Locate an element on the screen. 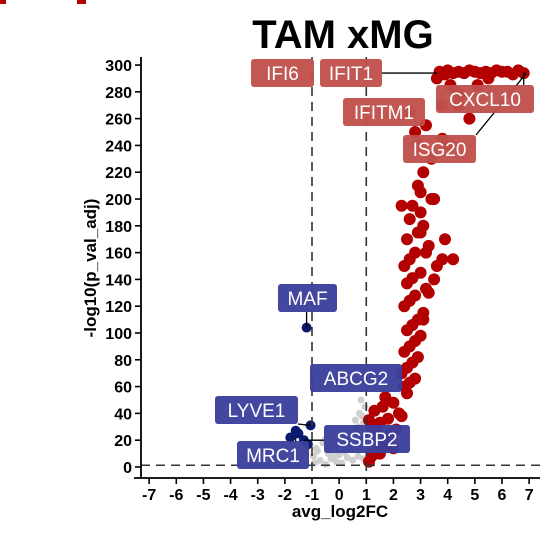  gene-label-maf: MAF is located at coordinates (307, 299).